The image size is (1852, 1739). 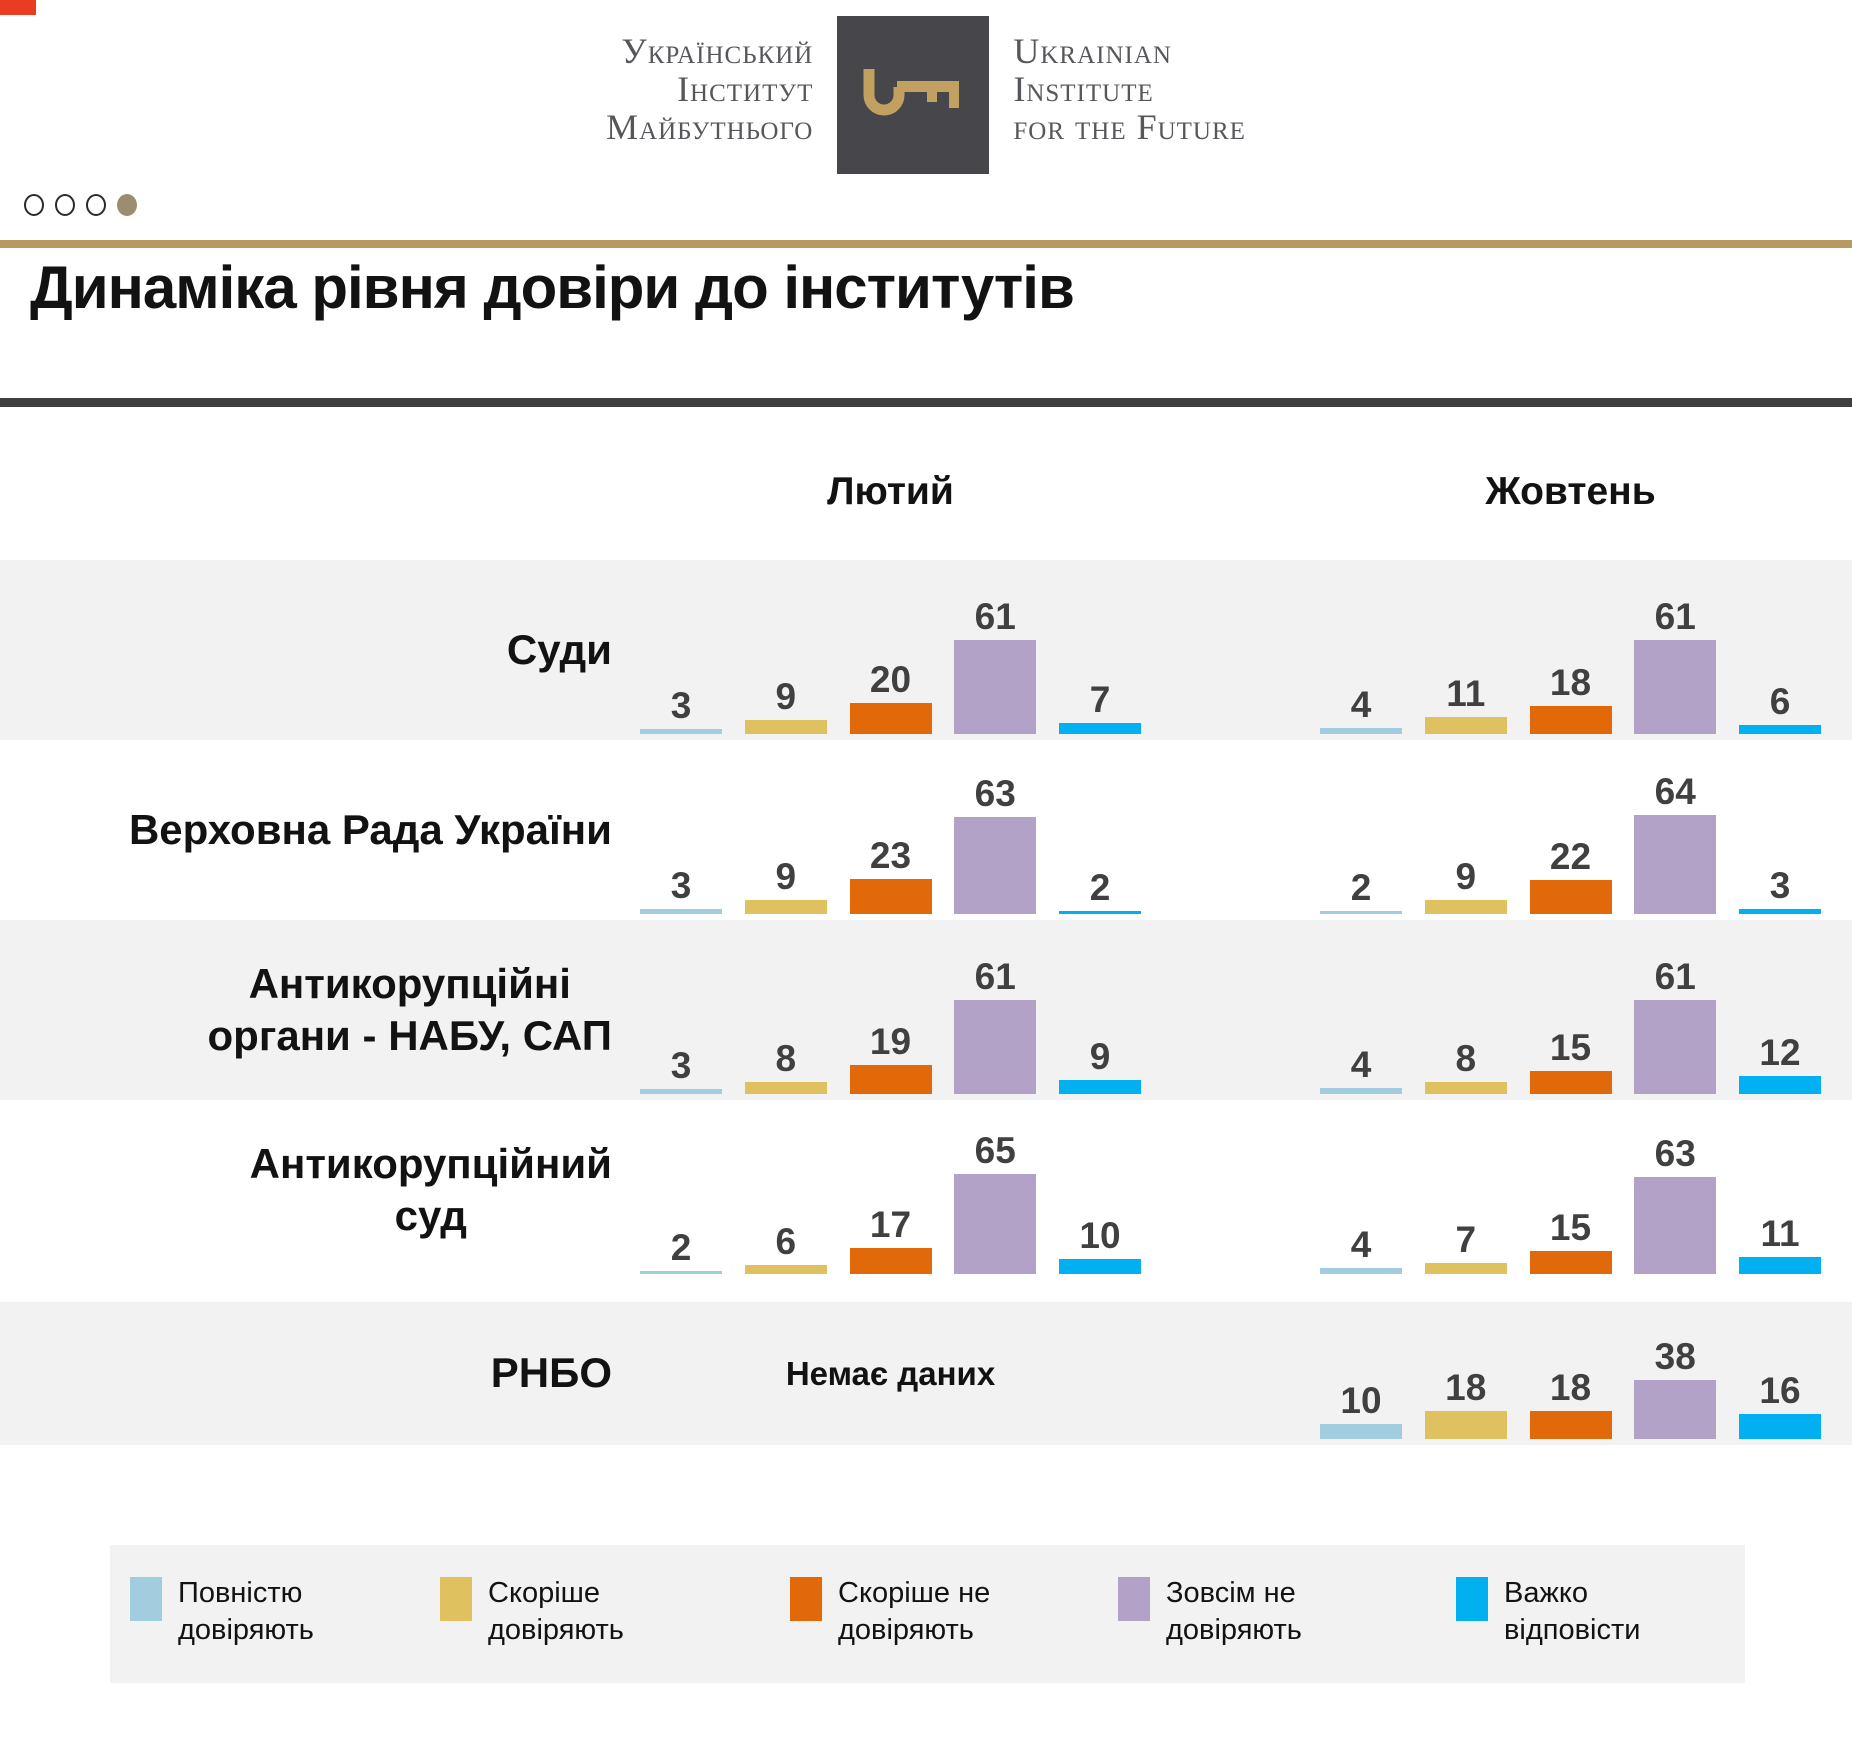 I want to click on bar-slot: 11, so click(x=1465, y=703).